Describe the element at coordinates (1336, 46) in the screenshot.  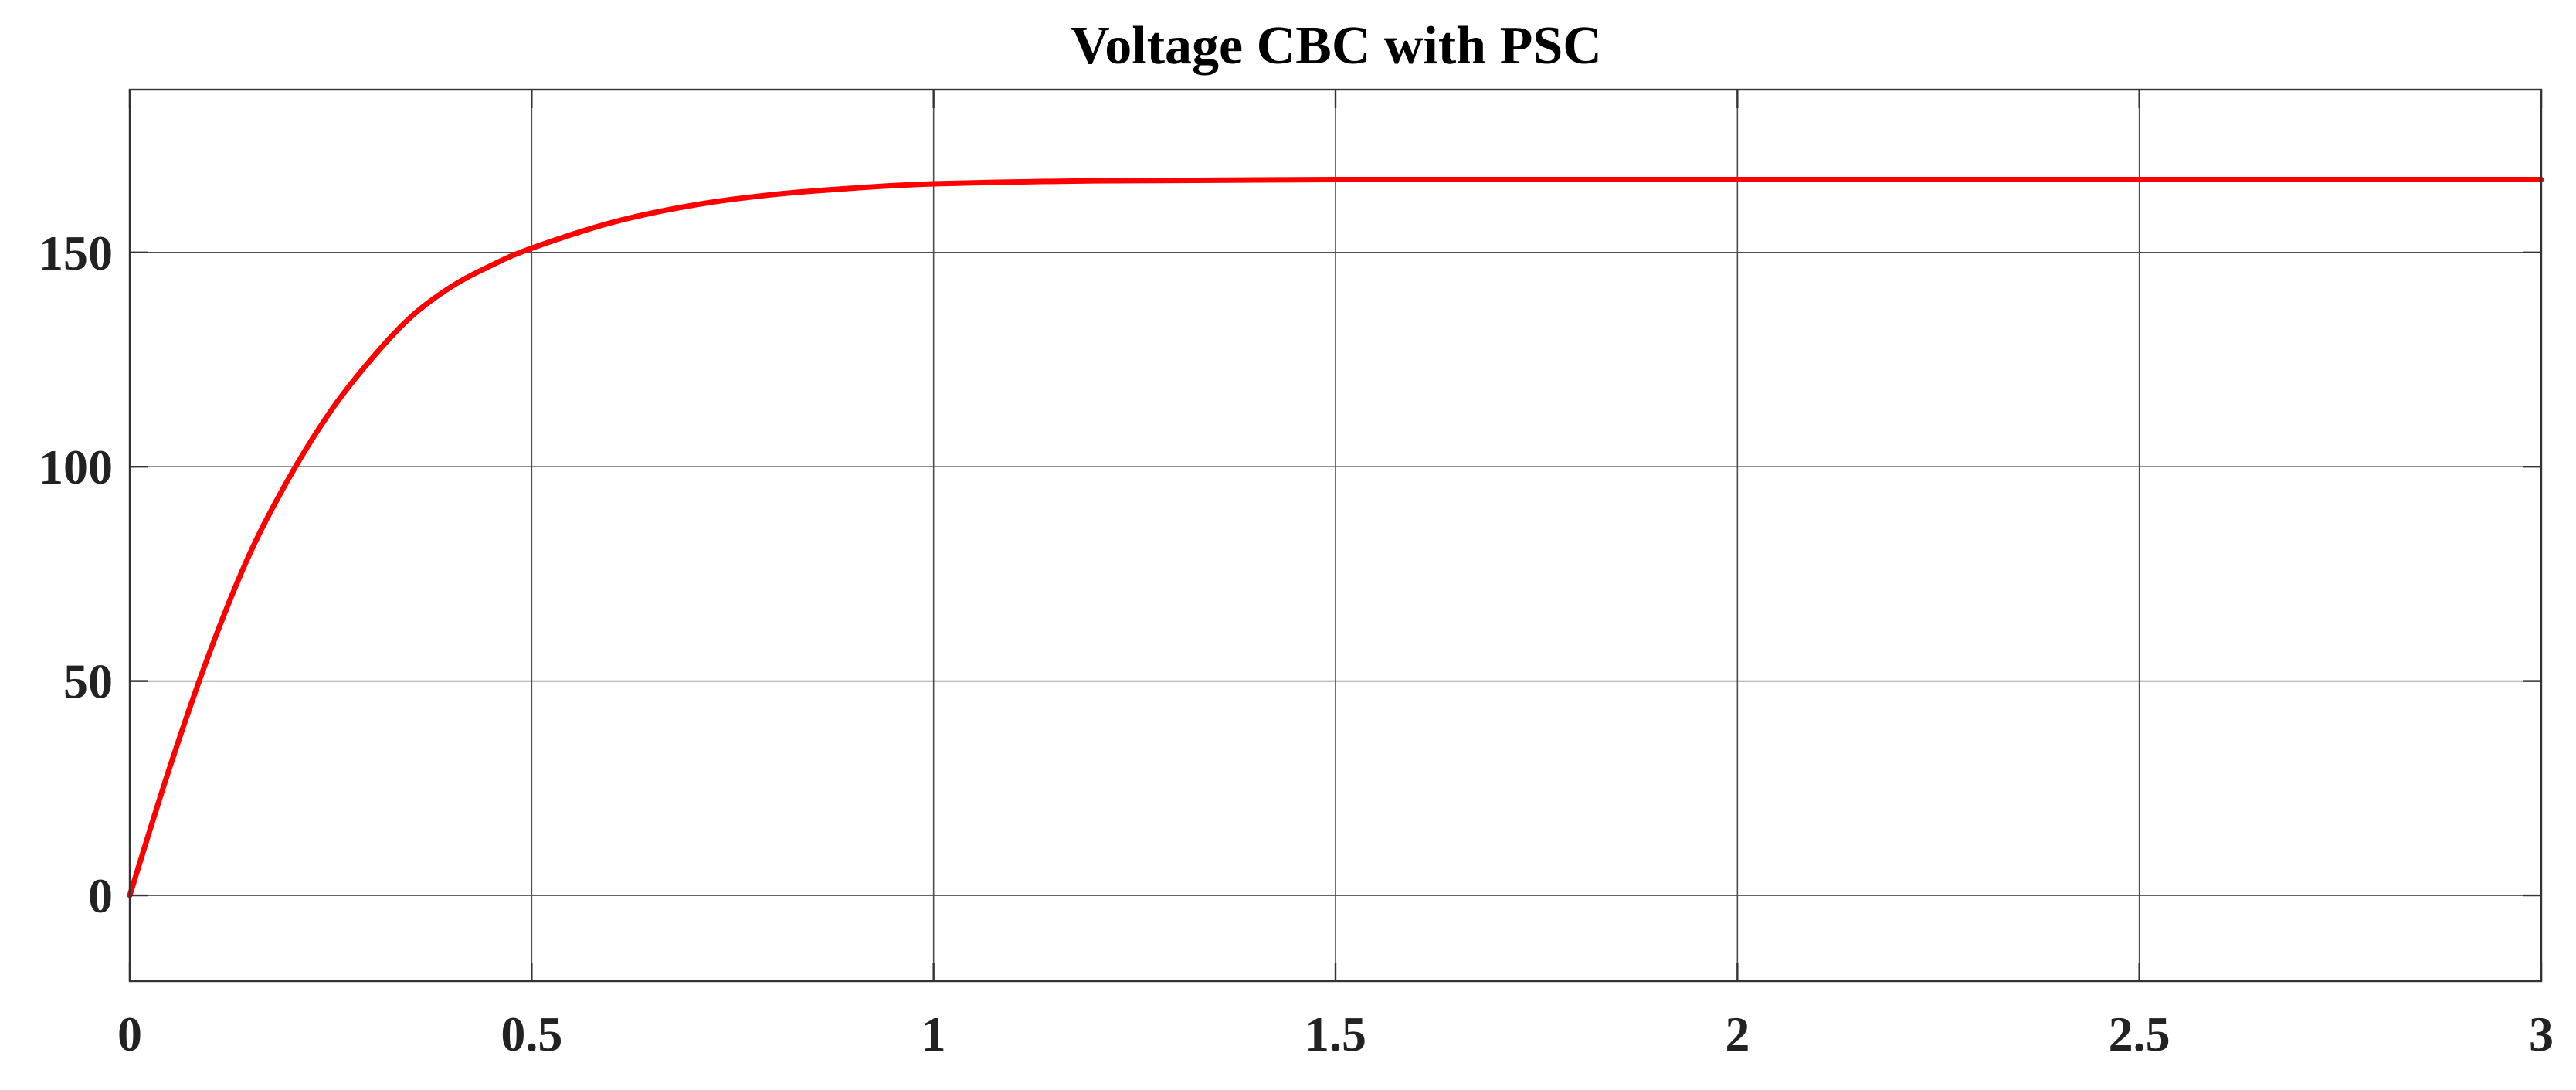
I see `chart-title: Voltage CBC with PSC` at that location.